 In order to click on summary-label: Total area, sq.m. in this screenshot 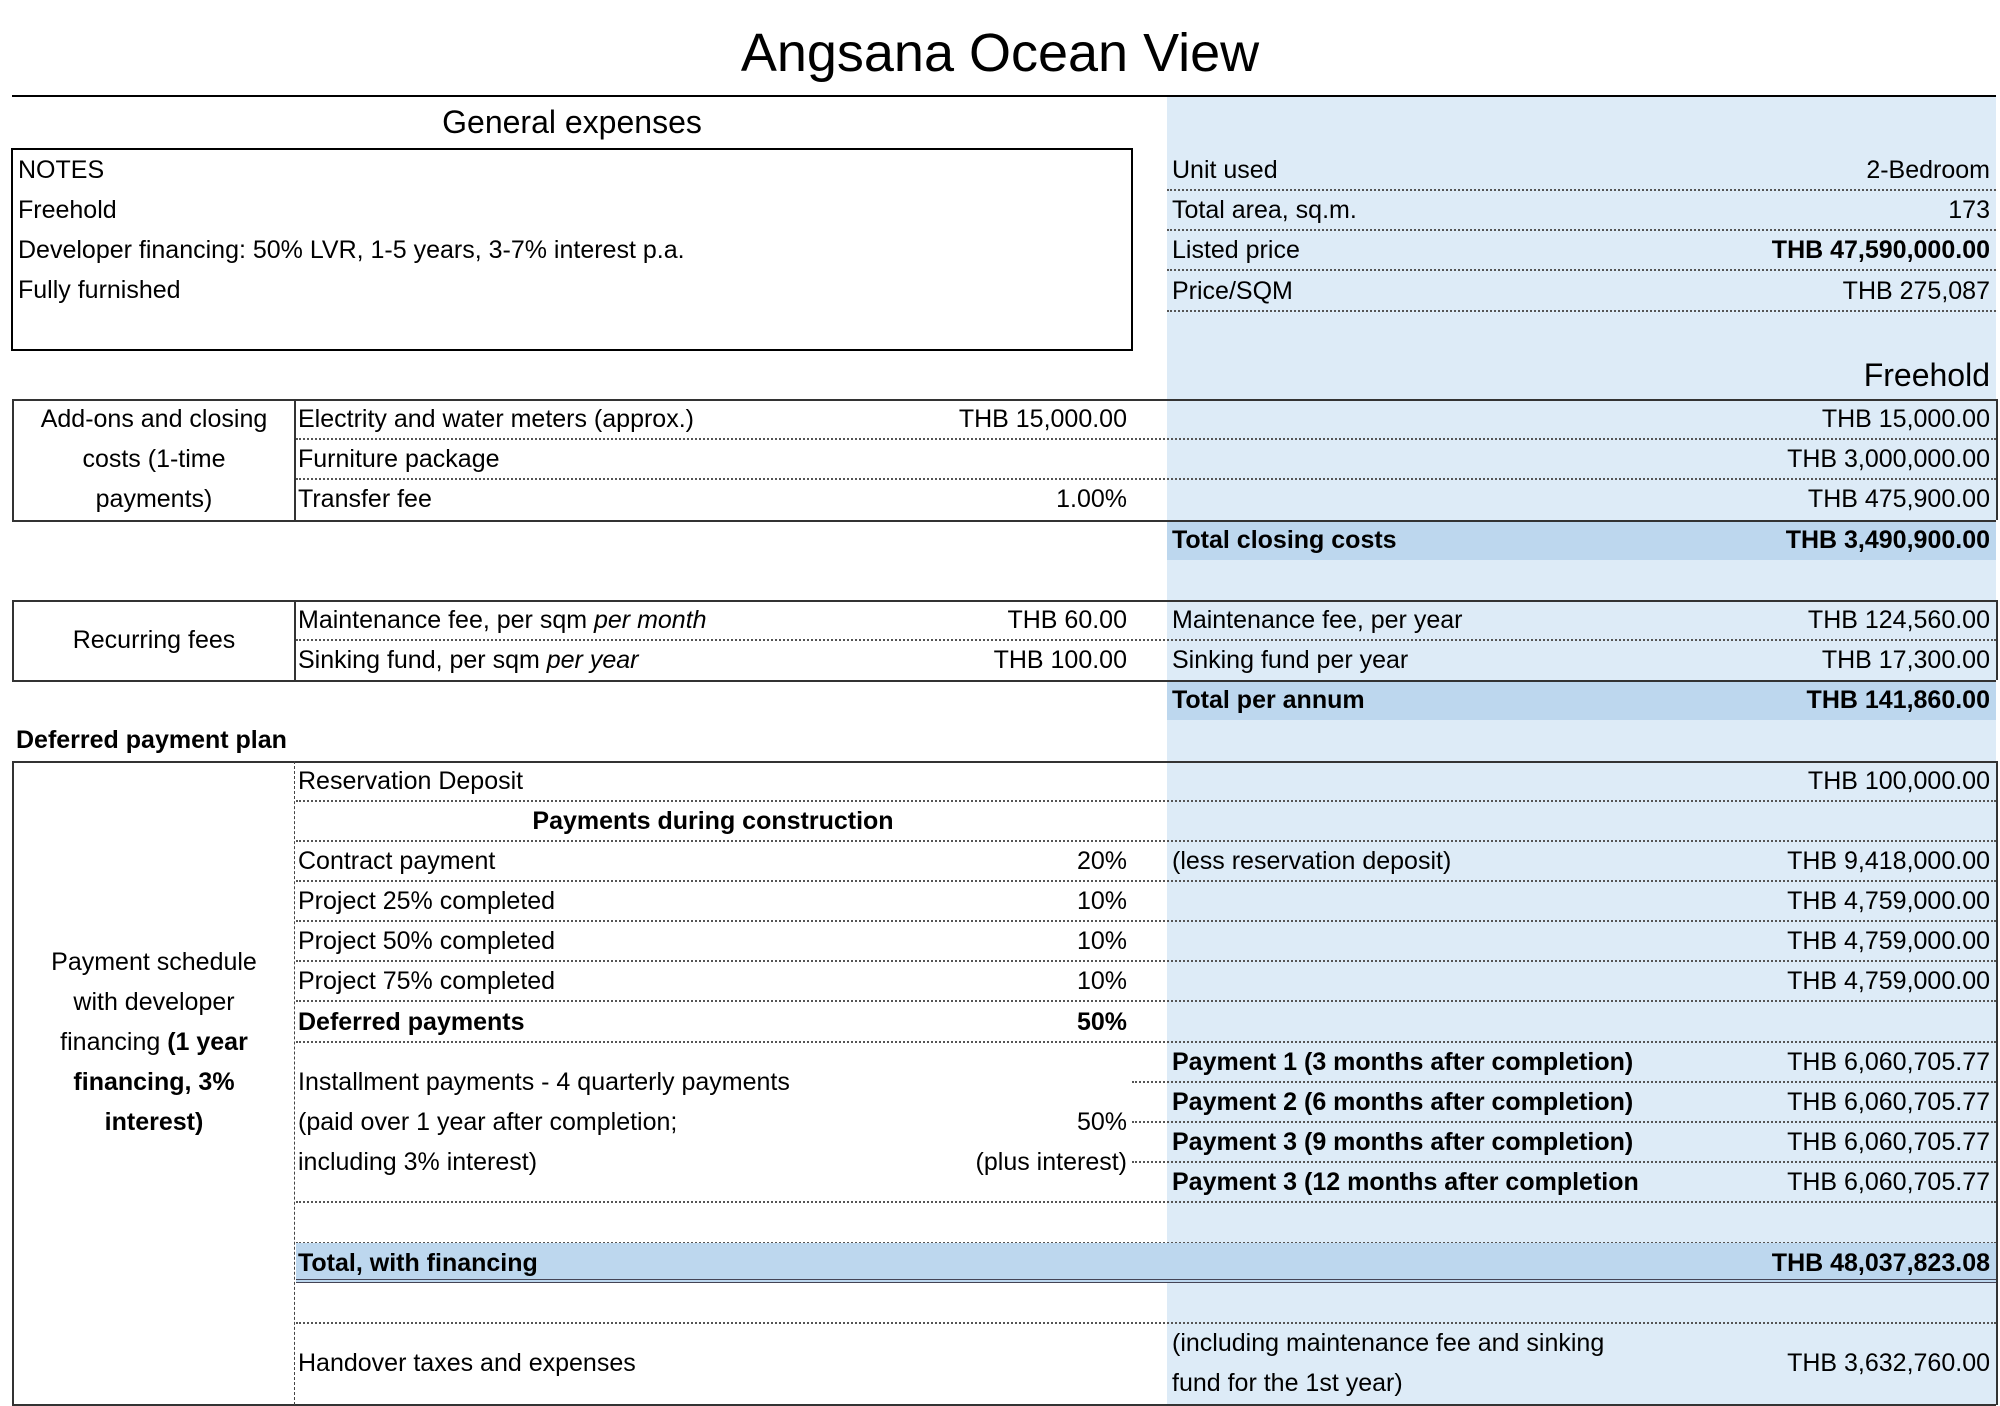, I will do `click(1264, 210)`.